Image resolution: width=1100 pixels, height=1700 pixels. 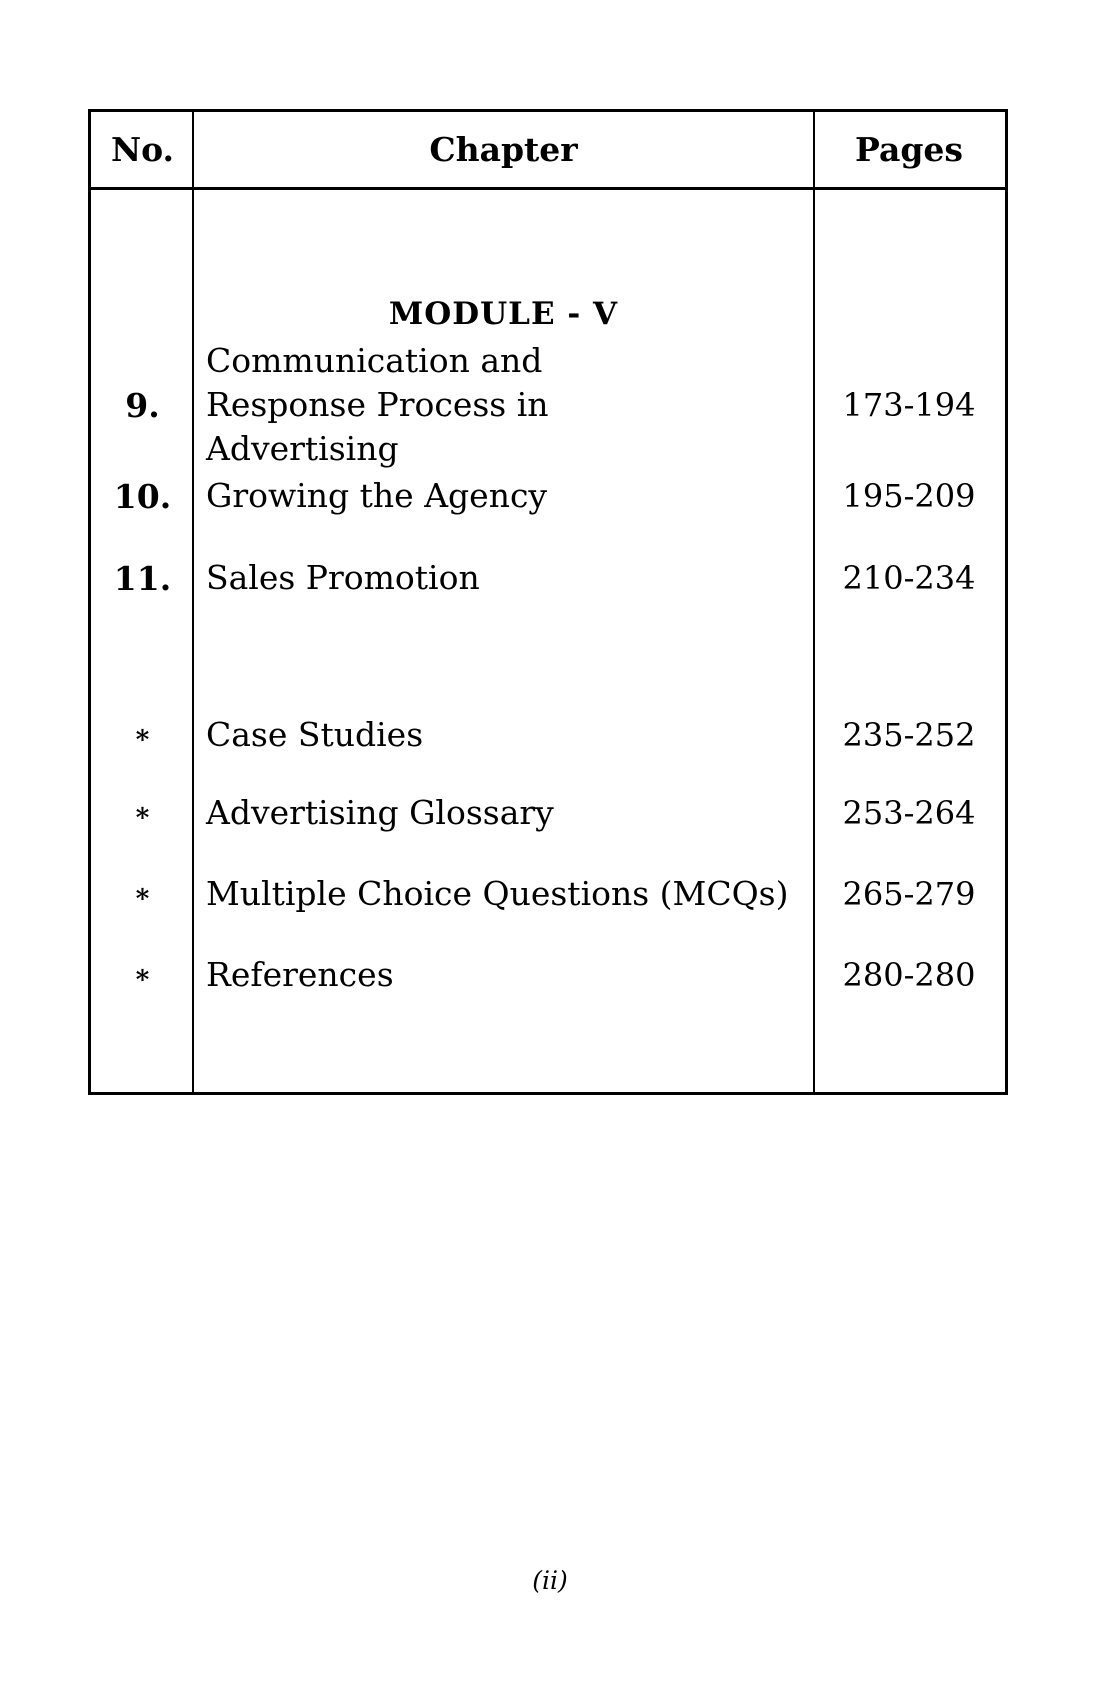 What do you see at coordinates (343, 577) in the screenshot?
I see `row-chapter: Sales Promotion` at bounding box center [343, 577].